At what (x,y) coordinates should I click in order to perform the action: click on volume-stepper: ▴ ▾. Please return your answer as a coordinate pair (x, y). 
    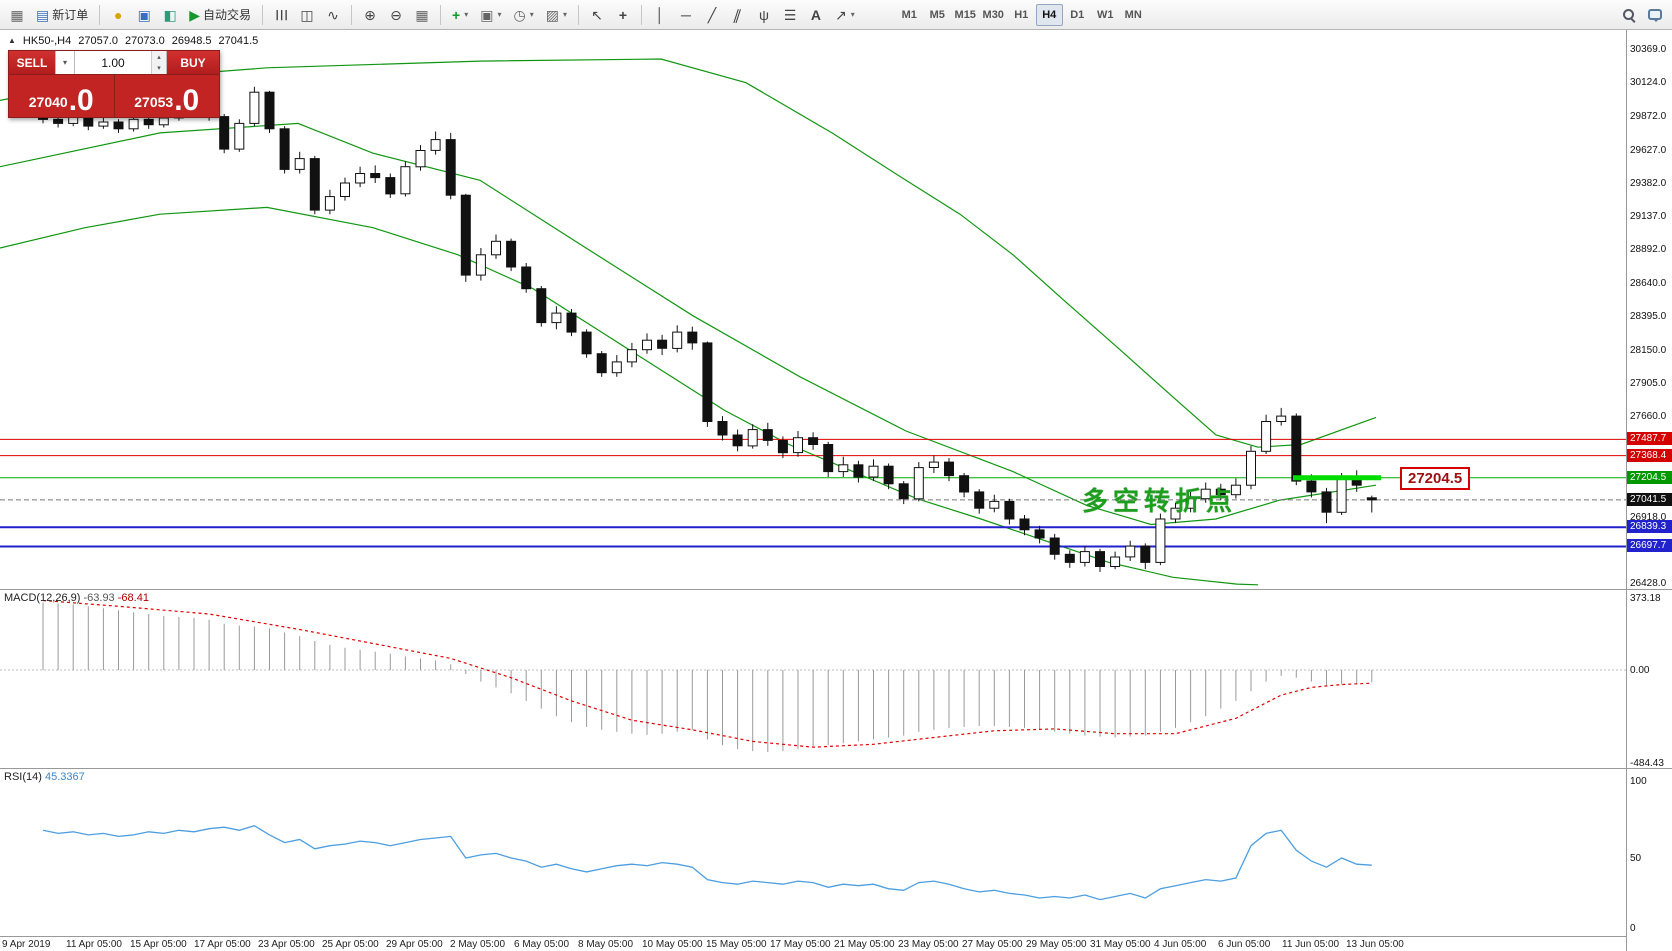
    Looking at the image, I should click on (159, 62).